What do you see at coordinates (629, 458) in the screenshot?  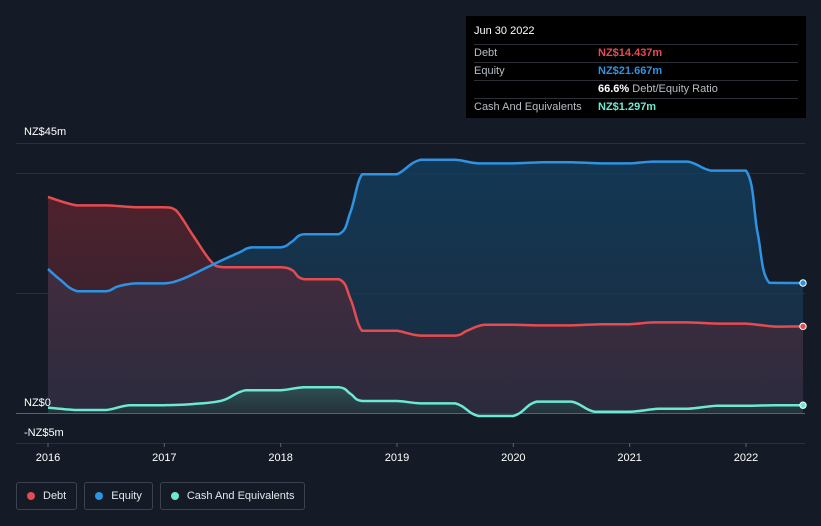 I see `x-tick-label: 2021` at bounding box center [629, 458].